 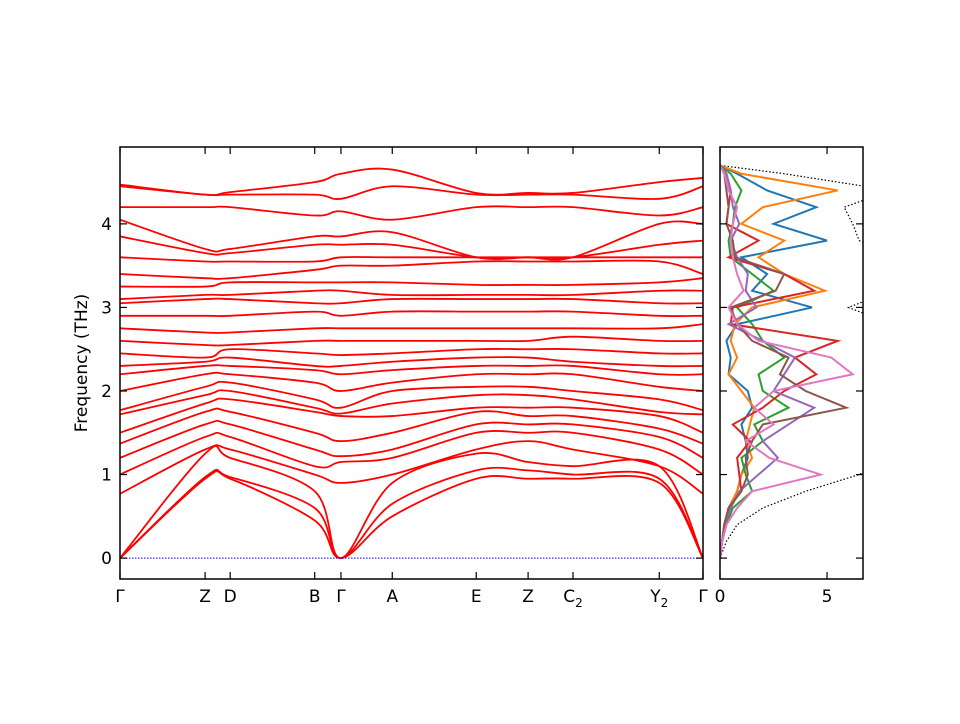 I want to click on dos-axes-frame, so click(x=791, y=363).